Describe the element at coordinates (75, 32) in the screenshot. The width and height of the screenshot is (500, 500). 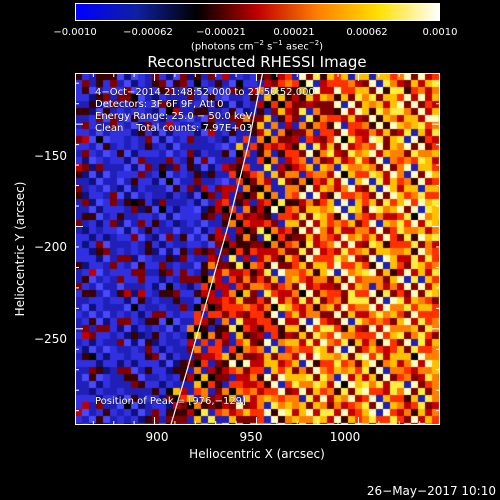
I see `colorbar-tick: −0.0010` at that location.